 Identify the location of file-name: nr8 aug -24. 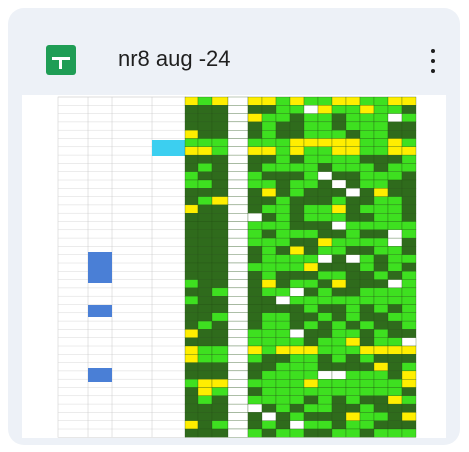
(174, 58).